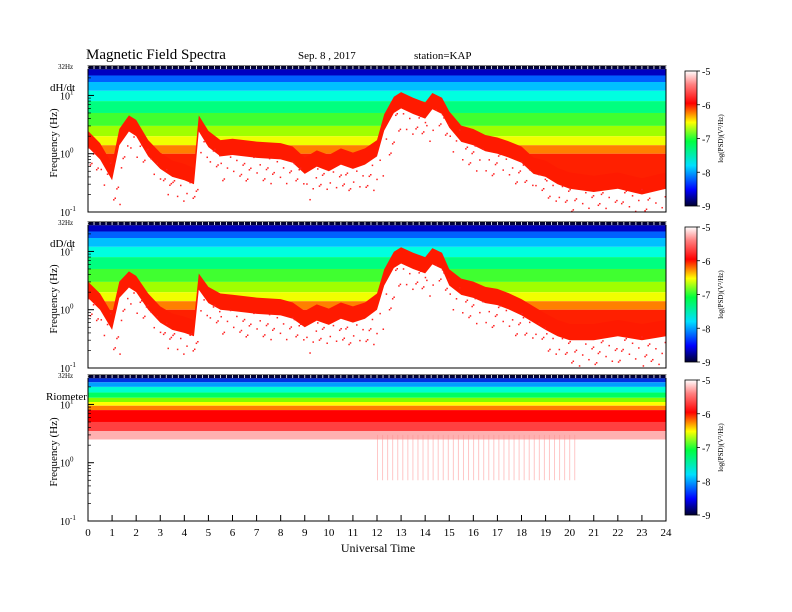  Describe the element at coordinates (88, 533) in the screenshot. I see `x-tick-label: 0` at that location.